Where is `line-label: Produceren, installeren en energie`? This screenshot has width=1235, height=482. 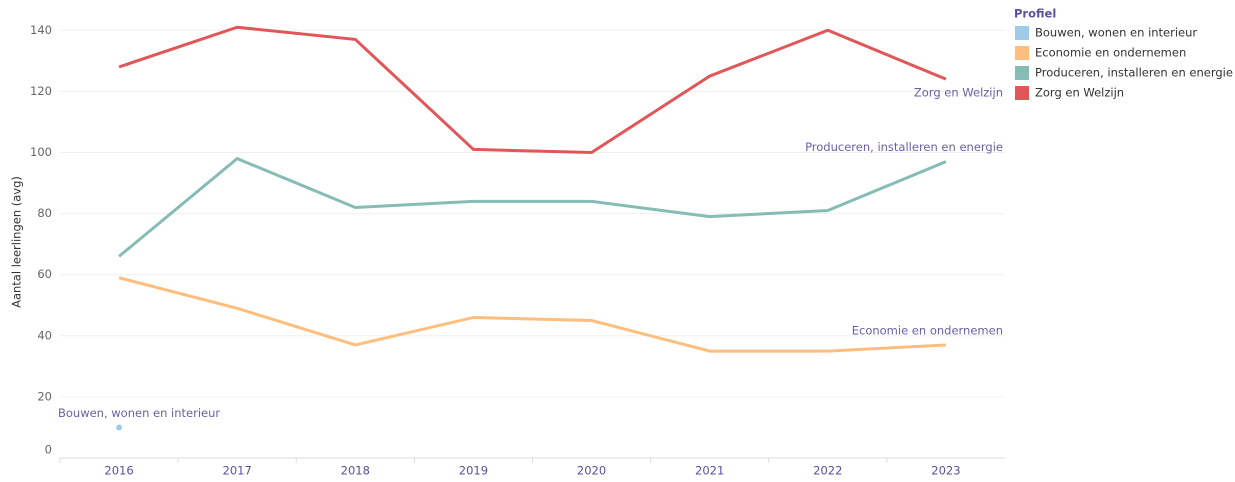
line-label: Produceren, installeren en energie is located at coordinates (904, 147).